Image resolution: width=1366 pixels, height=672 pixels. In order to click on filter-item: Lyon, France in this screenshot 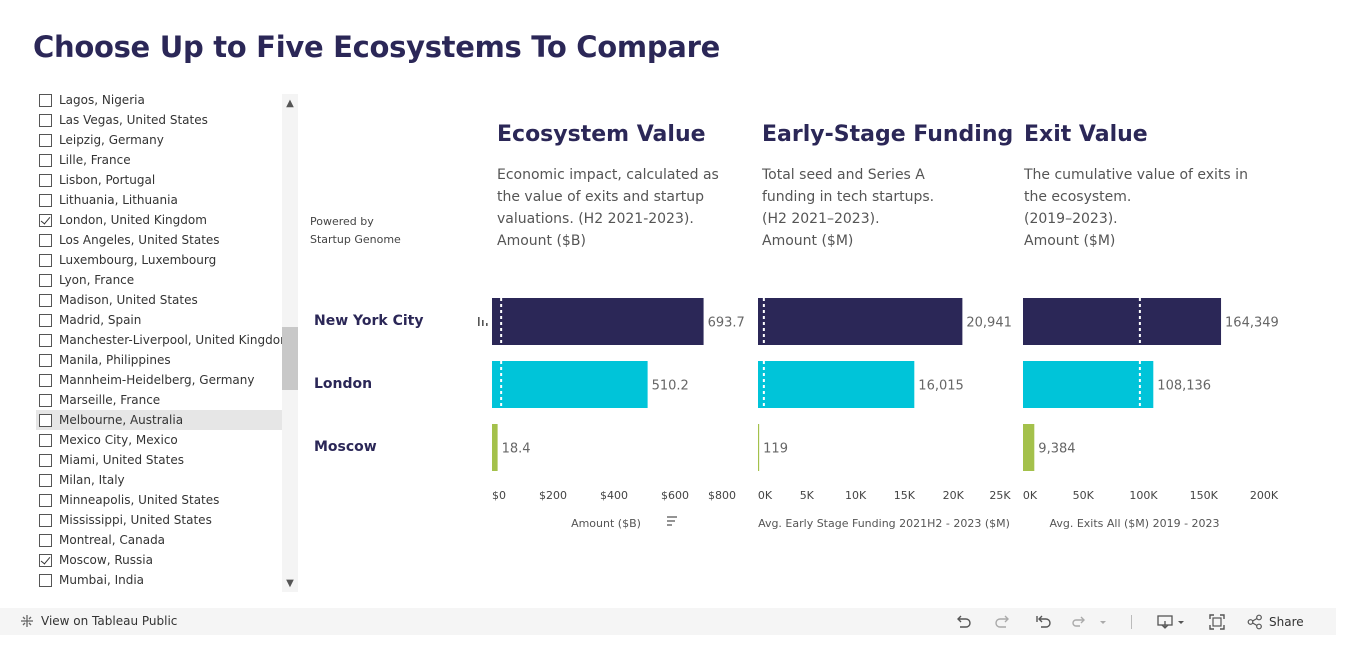, I will do `click(159, 280)`.